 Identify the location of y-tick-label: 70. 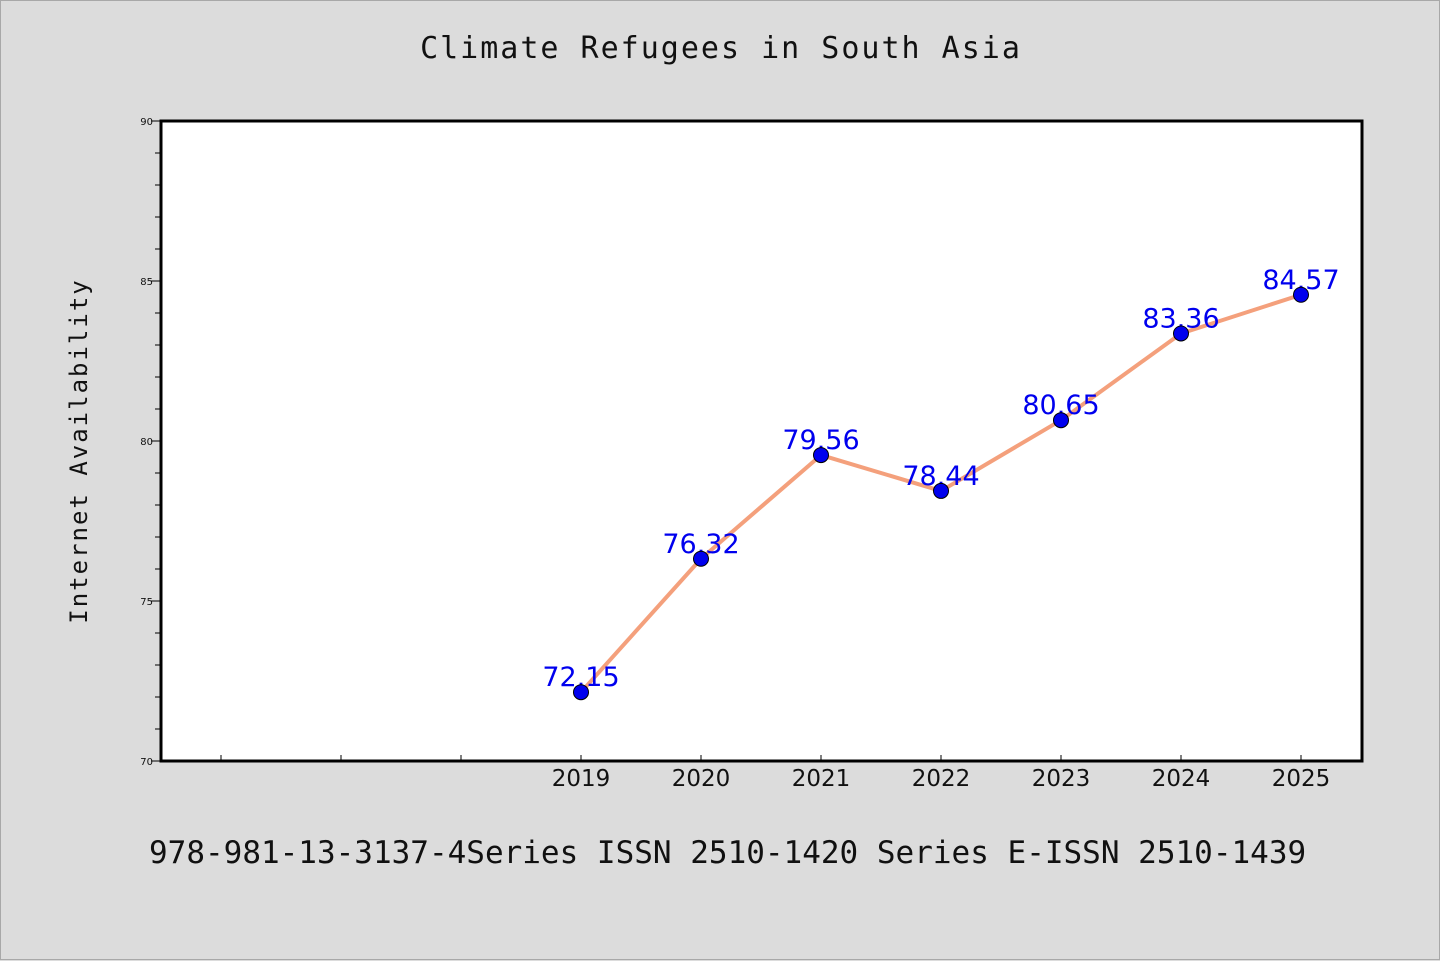
(146, 762).